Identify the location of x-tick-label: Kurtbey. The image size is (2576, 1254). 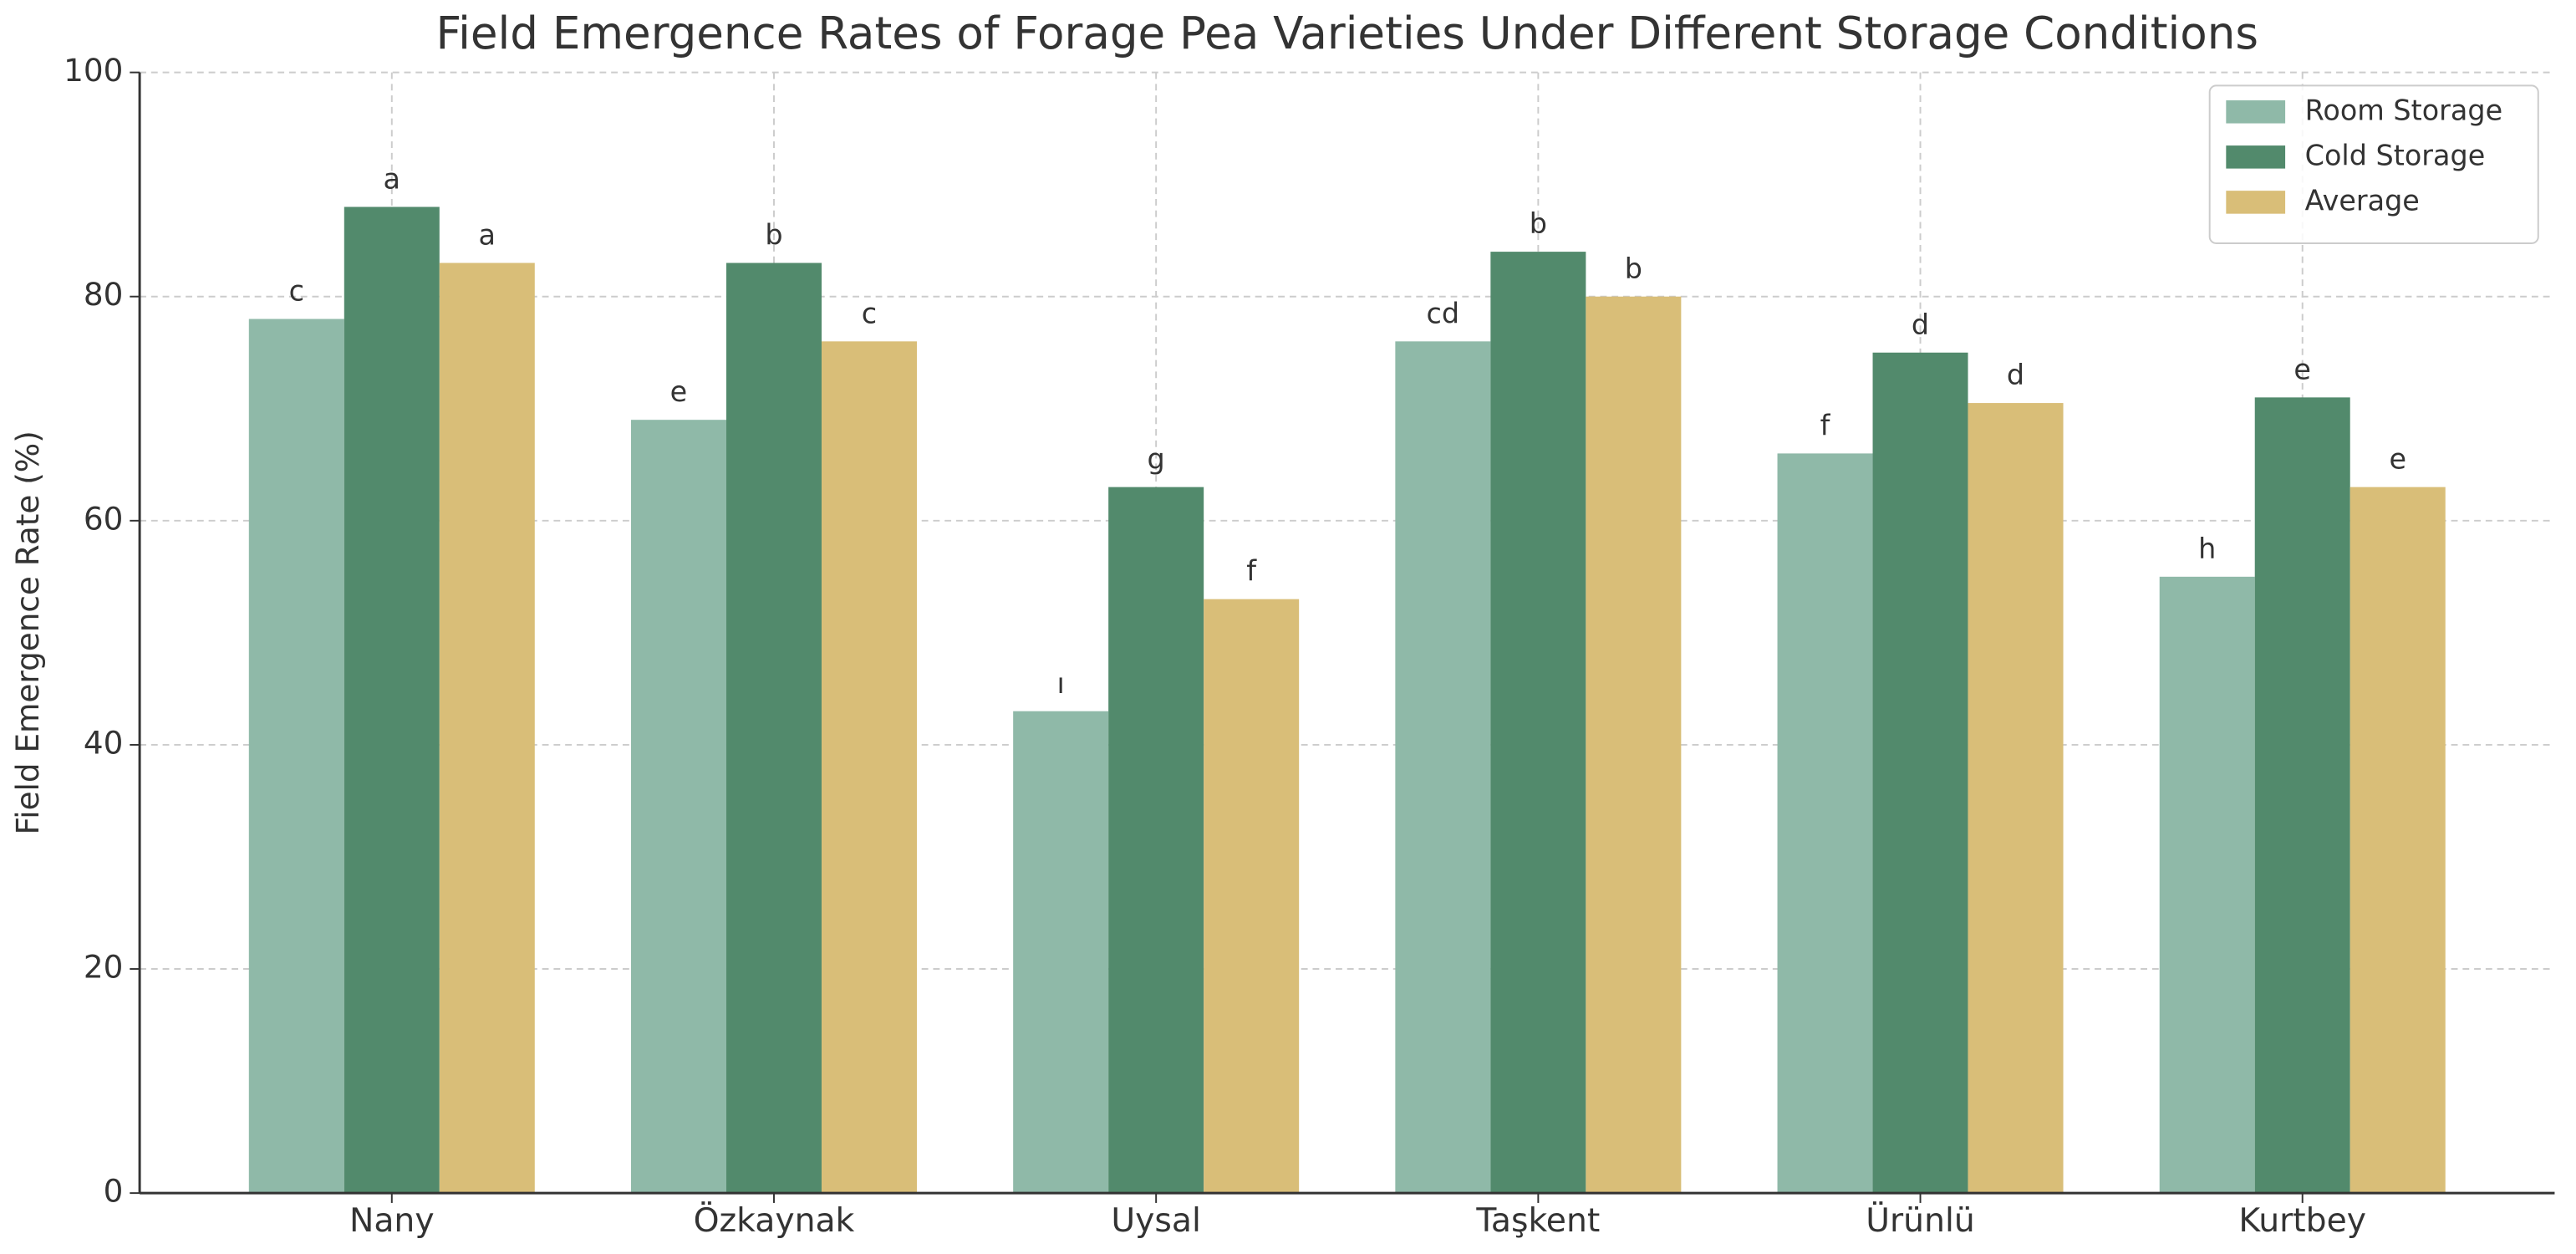
(2302, 1221).